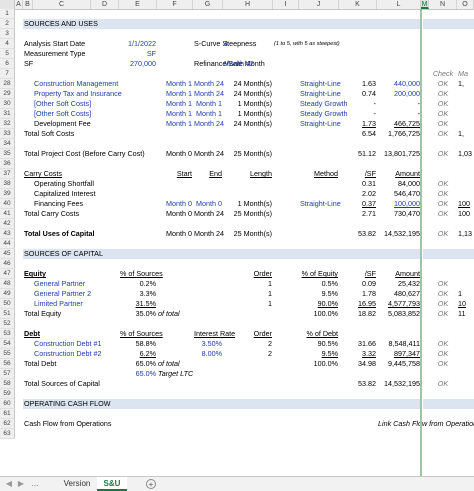  Describe the element at coordinates (464, 213) in the screenshot. I see `cell-o41: 100` at that location.